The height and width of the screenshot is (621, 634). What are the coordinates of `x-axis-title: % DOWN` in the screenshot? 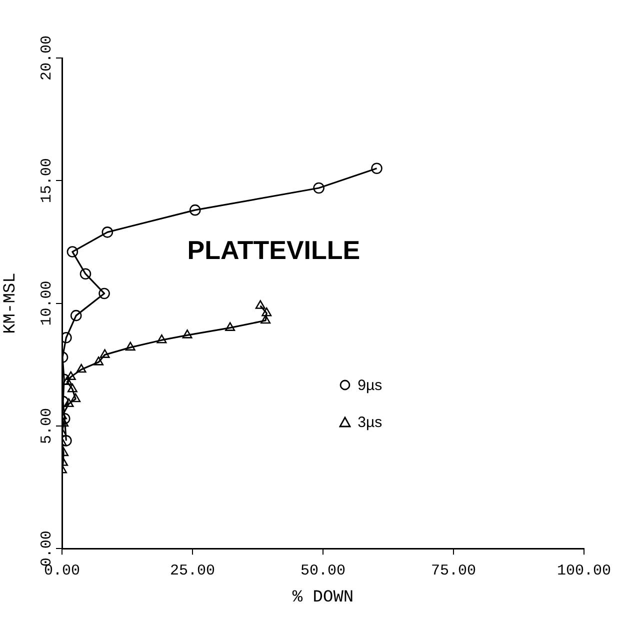 It's located at (323, 598).